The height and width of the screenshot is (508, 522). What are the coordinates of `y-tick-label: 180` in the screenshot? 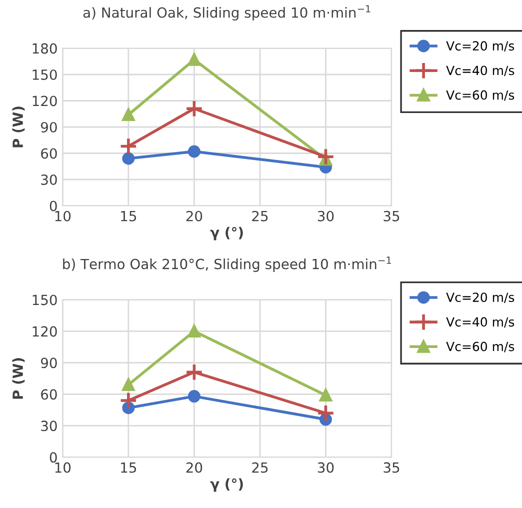 It's located at (44, 48).